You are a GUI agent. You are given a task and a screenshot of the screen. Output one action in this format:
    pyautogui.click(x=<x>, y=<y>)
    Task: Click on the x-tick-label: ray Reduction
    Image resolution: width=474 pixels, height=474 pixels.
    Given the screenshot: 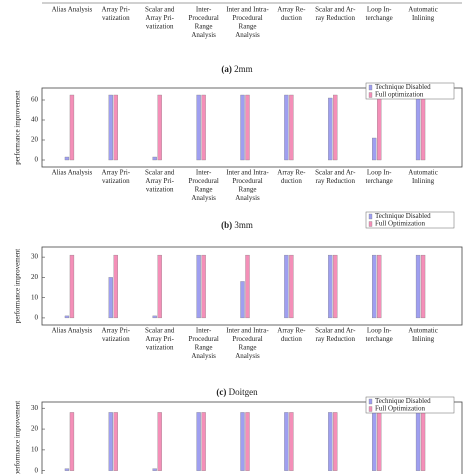 What is the action you would take?
    pyautogui.click(x=336, y=181)
    